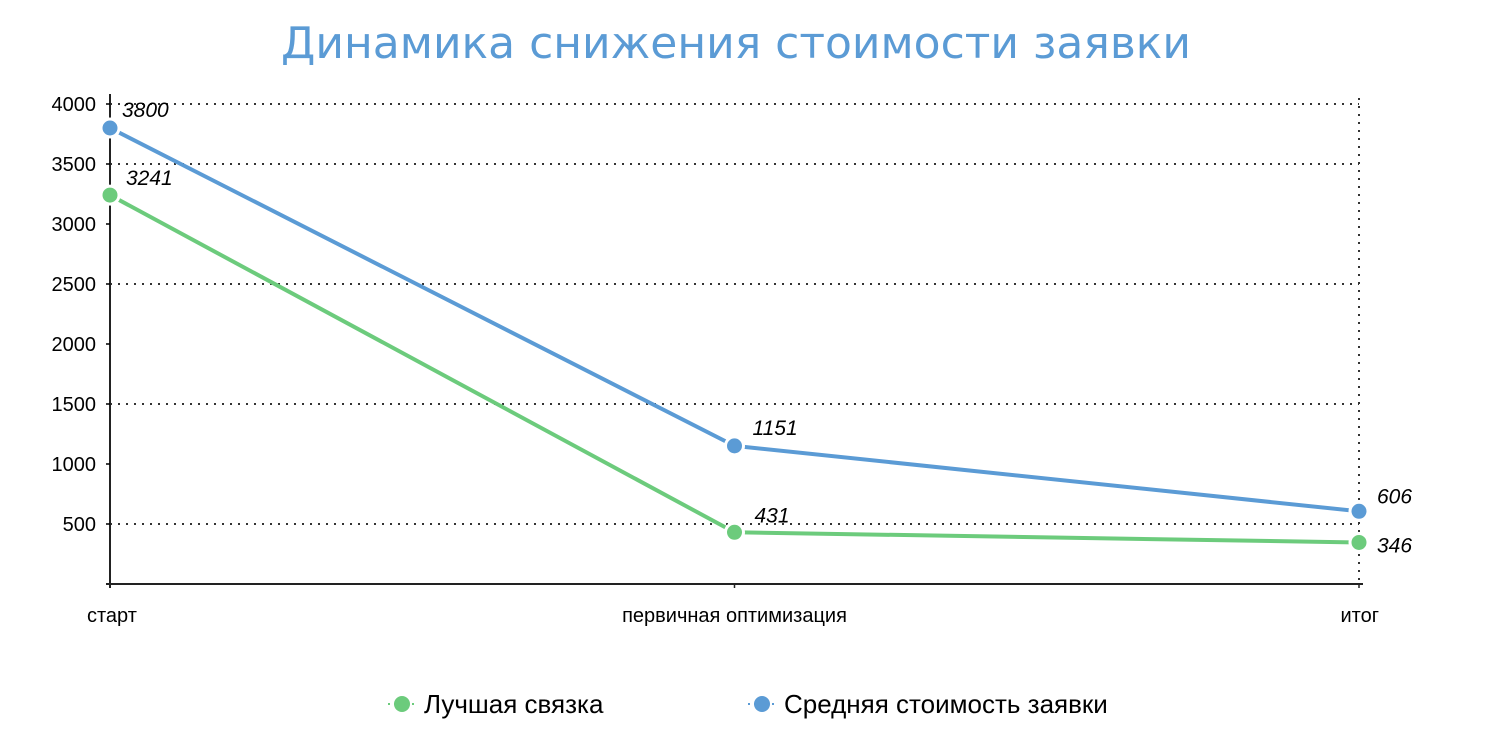  I want to click on data-label: 3800, so click(145, 110).